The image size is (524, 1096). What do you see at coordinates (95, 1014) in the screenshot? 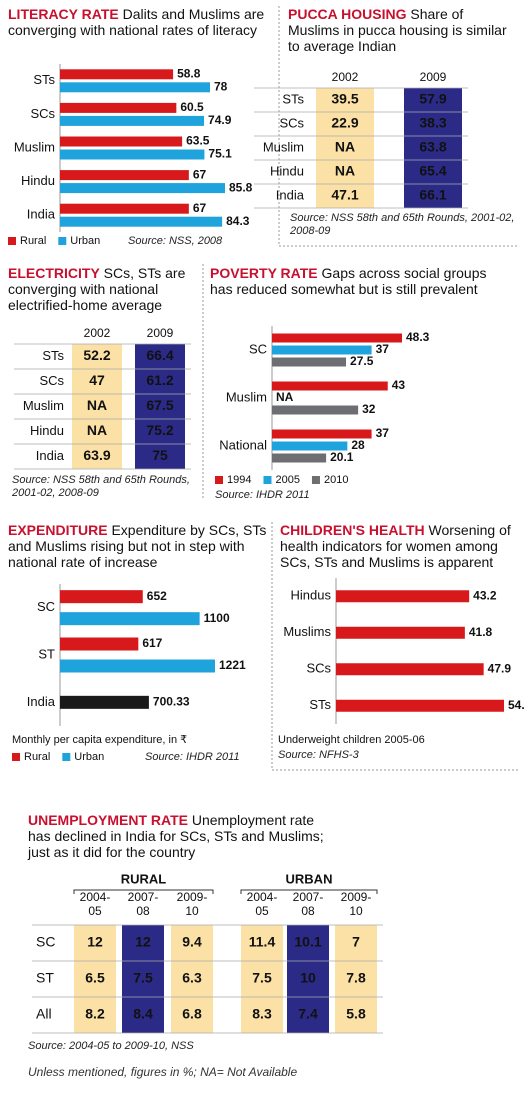
I see `table-cell: 8.2` at bounding box center [95, 1014].